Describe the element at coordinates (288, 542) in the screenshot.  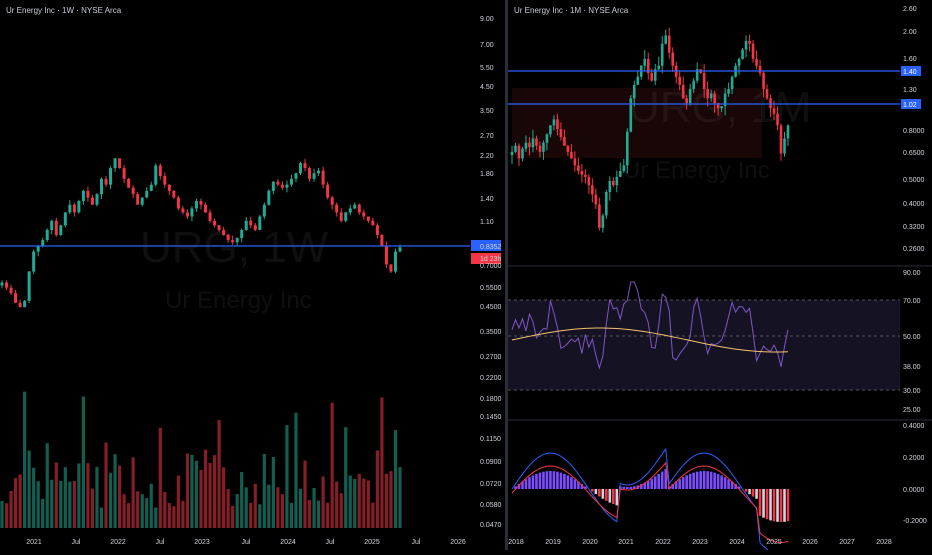
I see `time-axis-label: 2024` at that location.